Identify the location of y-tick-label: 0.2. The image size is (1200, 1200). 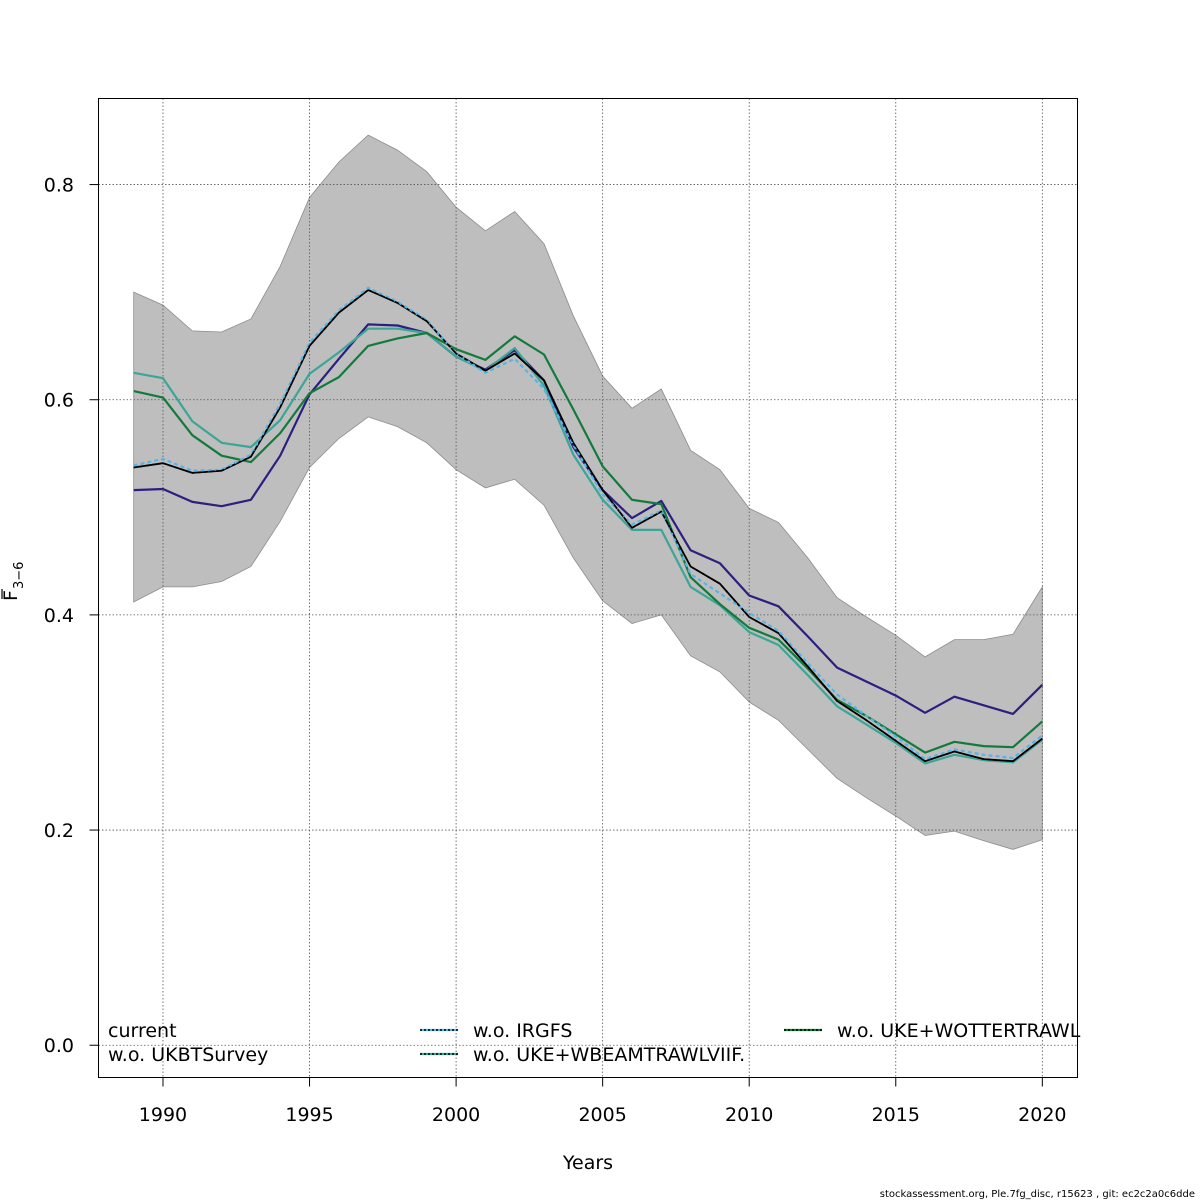
(59, 831).